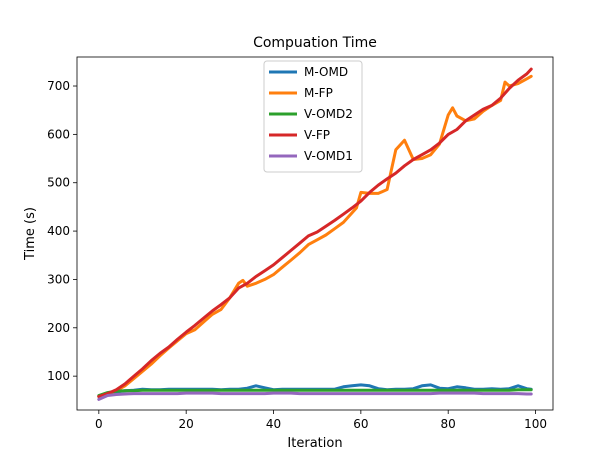  What do you see at coordinates (58, 134) in the screenshot?
I see `y-tick-label: 600` at bounding box center [58, 134].